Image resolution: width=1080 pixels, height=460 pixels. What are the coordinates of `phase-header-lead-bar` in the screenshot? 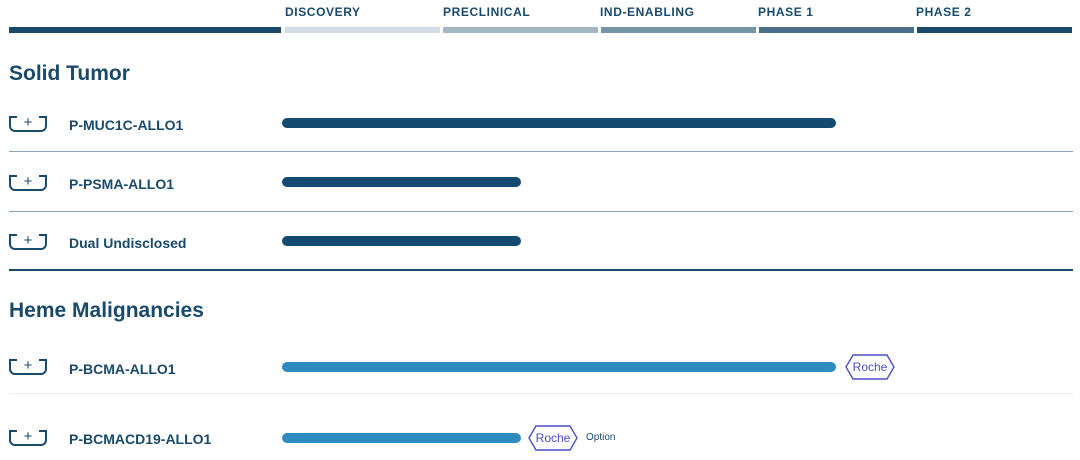 It's located at (145, 30).